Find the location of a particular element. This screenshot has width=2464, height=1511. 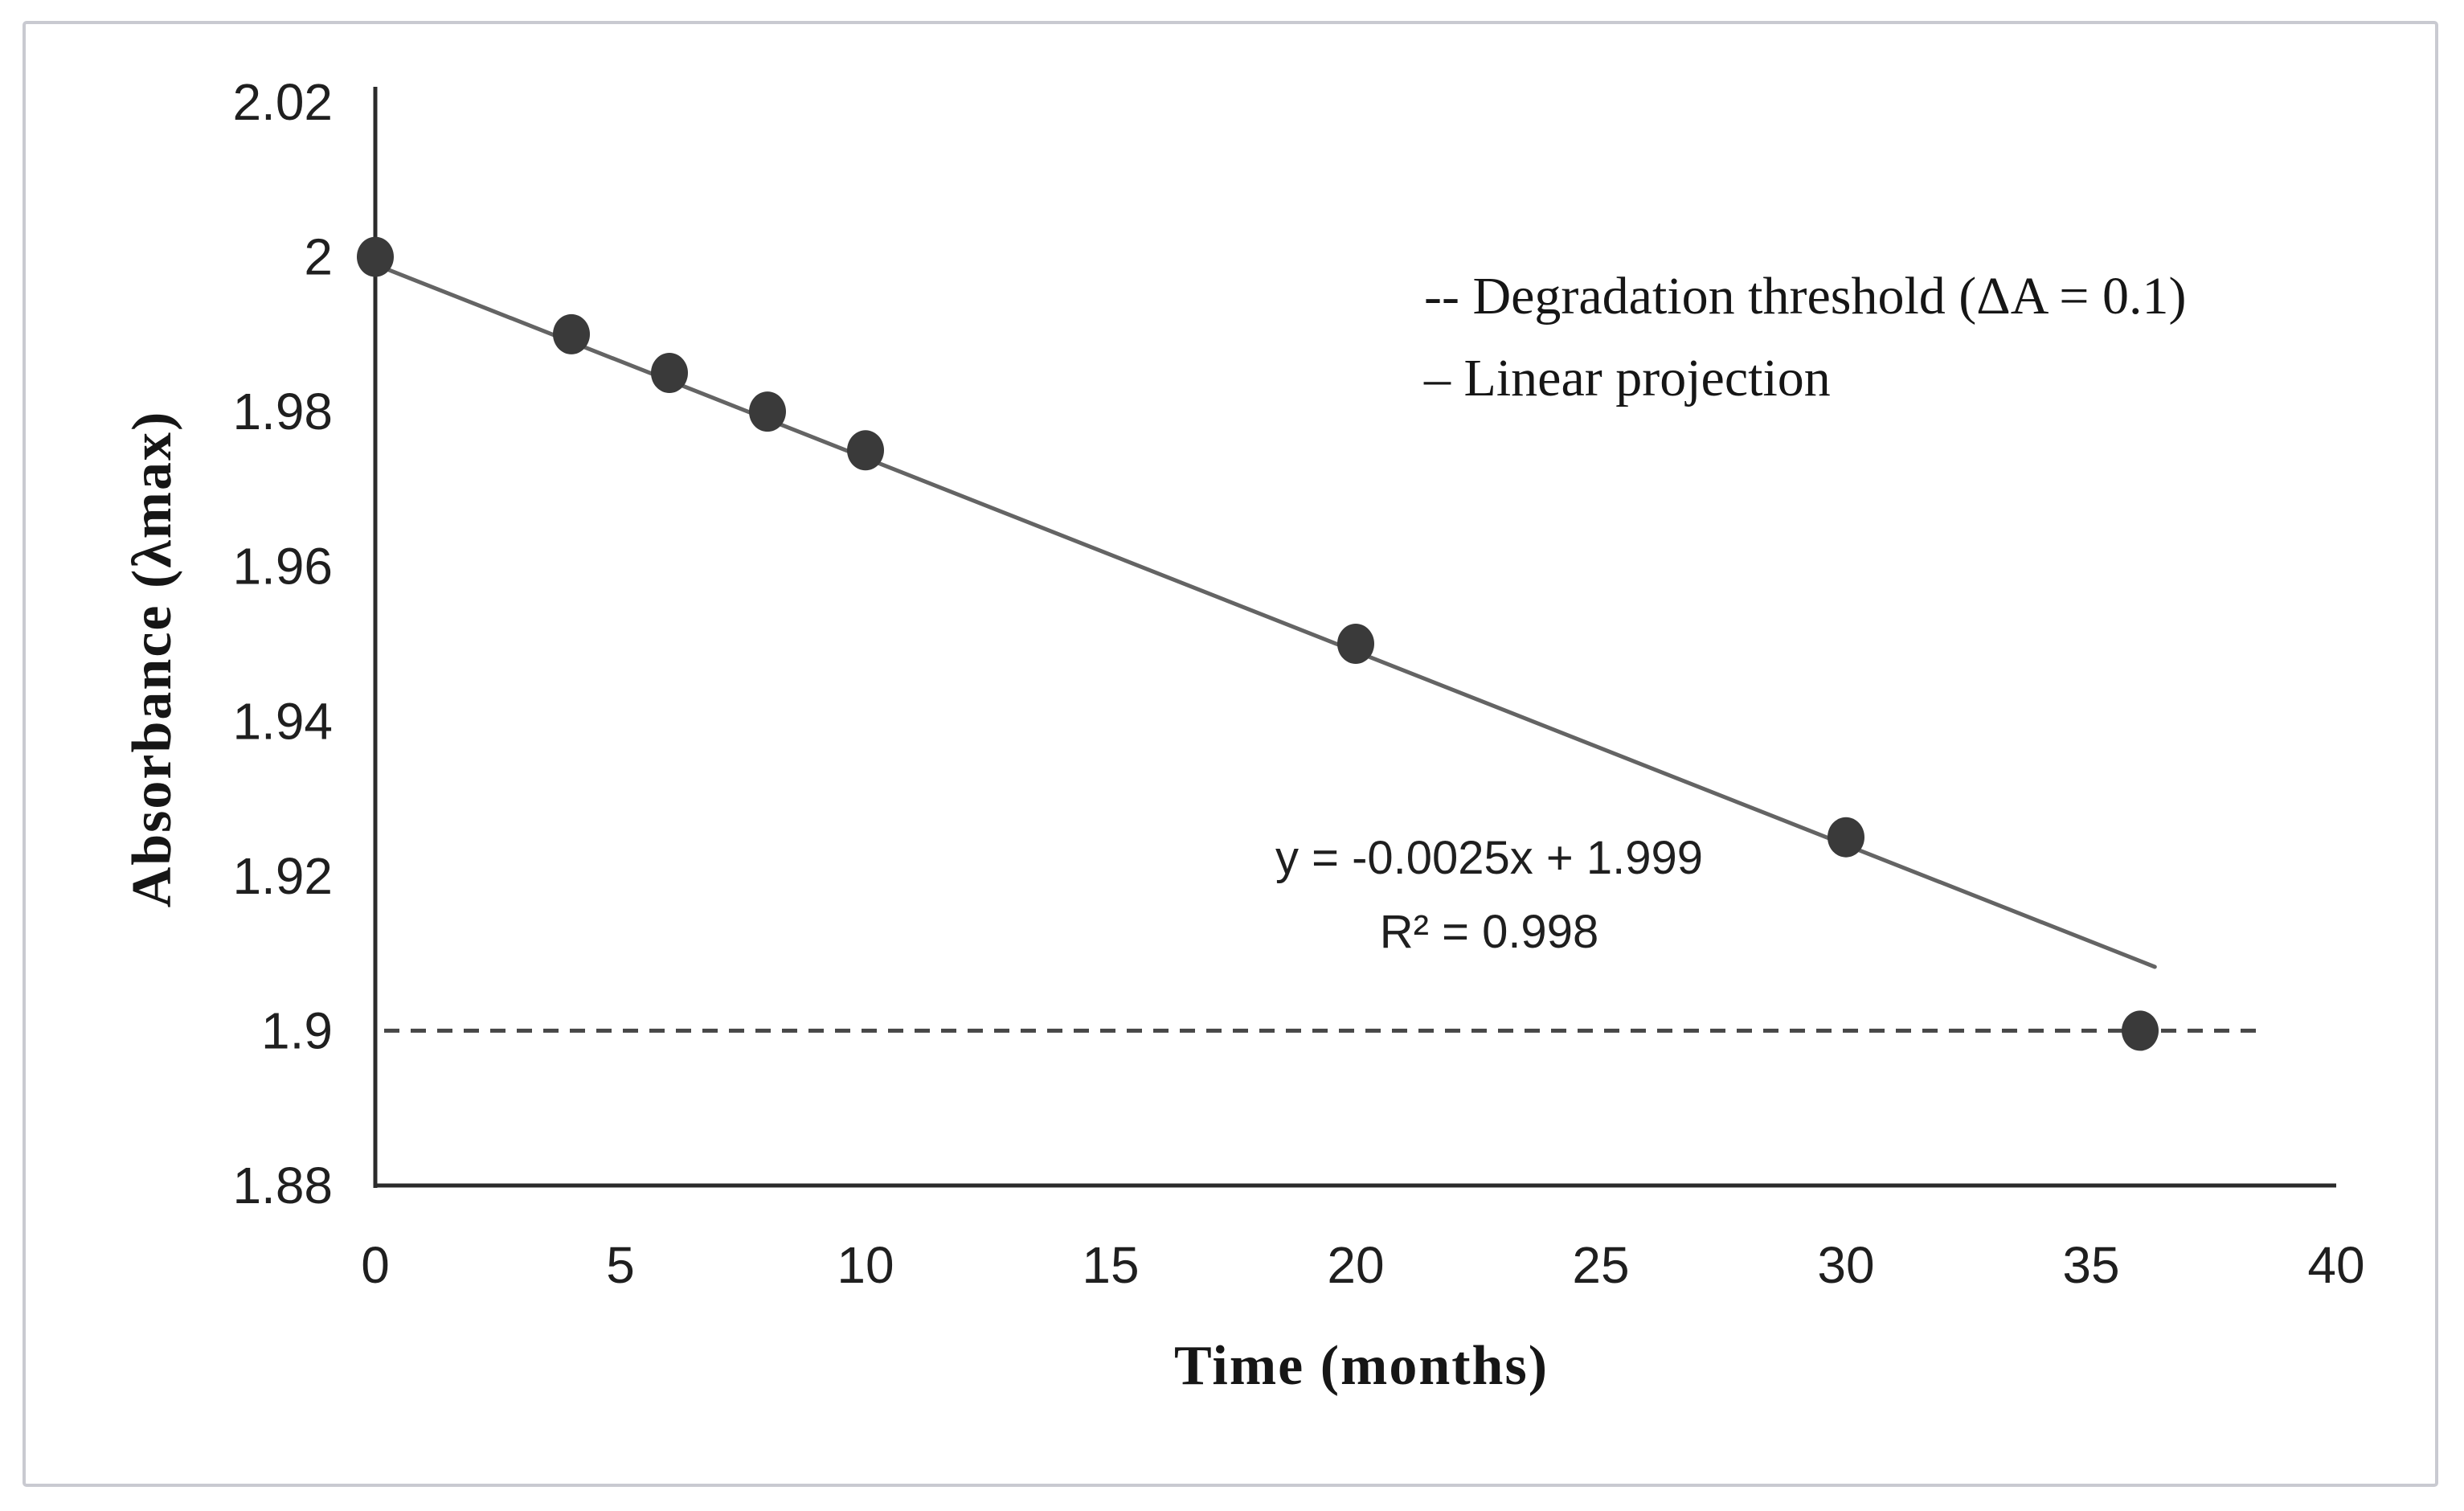

y-tick-label: 1.96 is located at coordinates (282, 567).